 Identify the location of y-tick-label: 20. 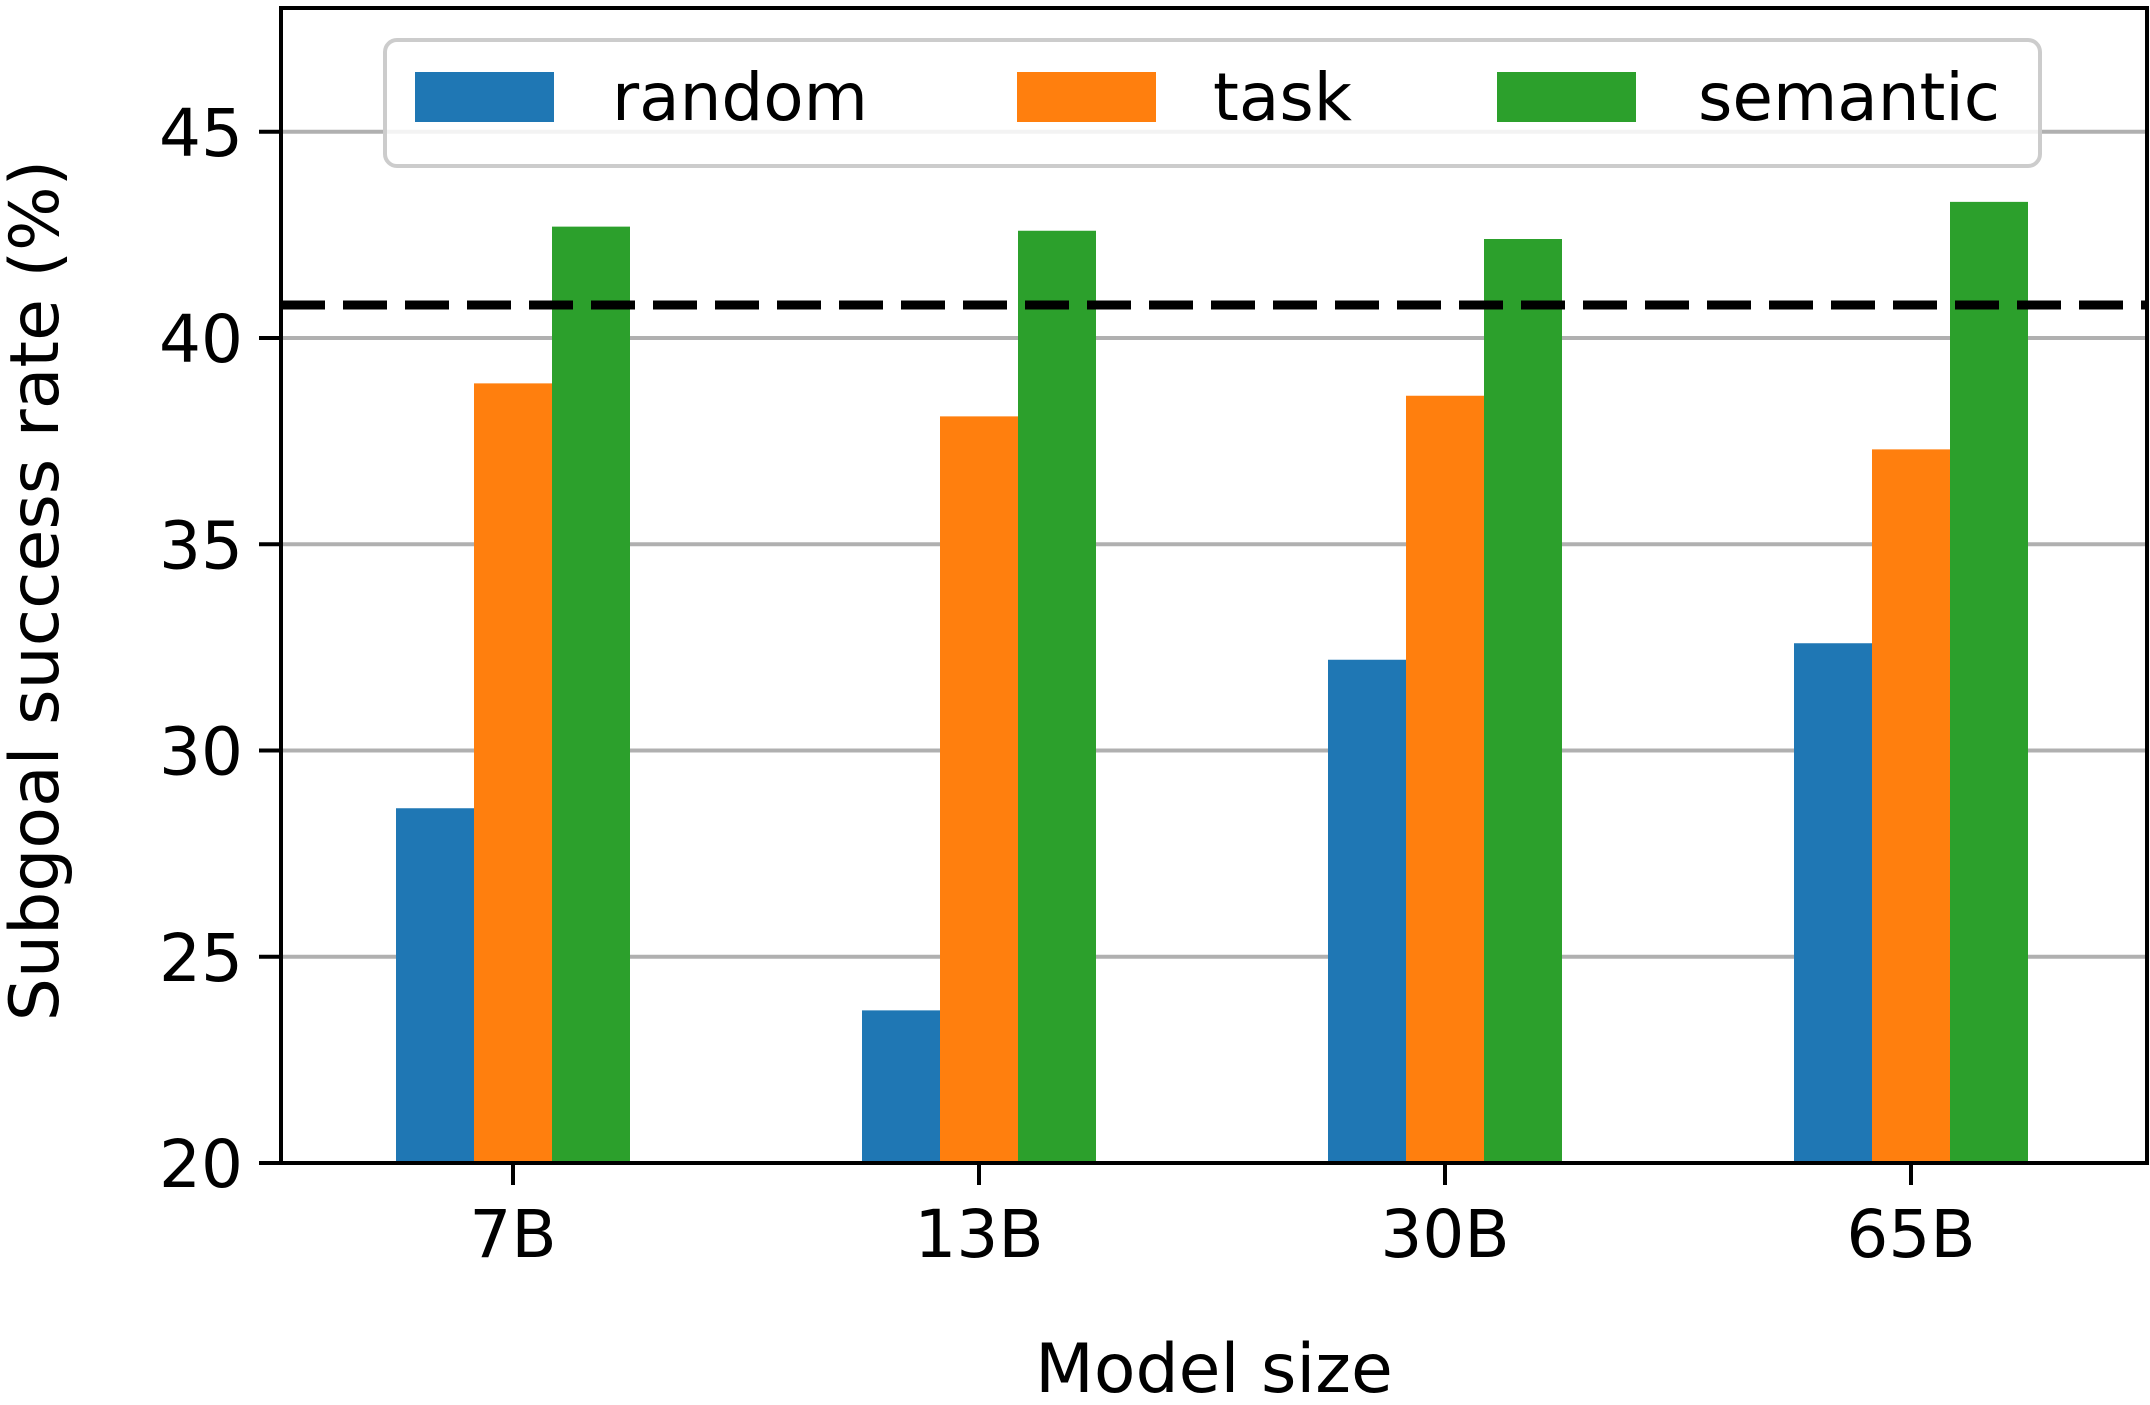
(201, 1164).